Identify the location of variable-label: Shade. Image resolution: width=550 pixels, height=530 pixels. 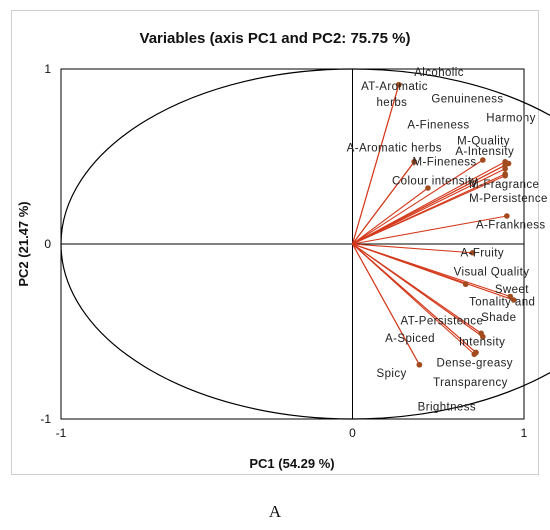
(498, 318).